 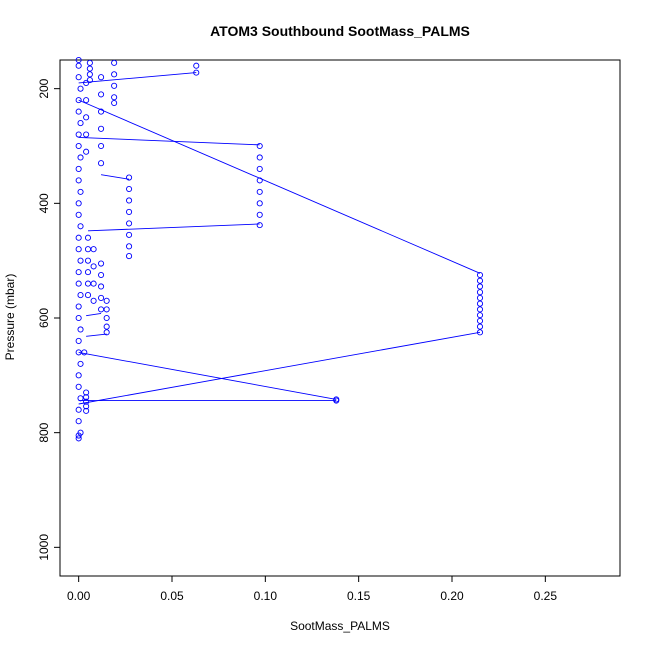 I want to click on y-axis-label: Pressure (mbar), so click(x=10, y=317).